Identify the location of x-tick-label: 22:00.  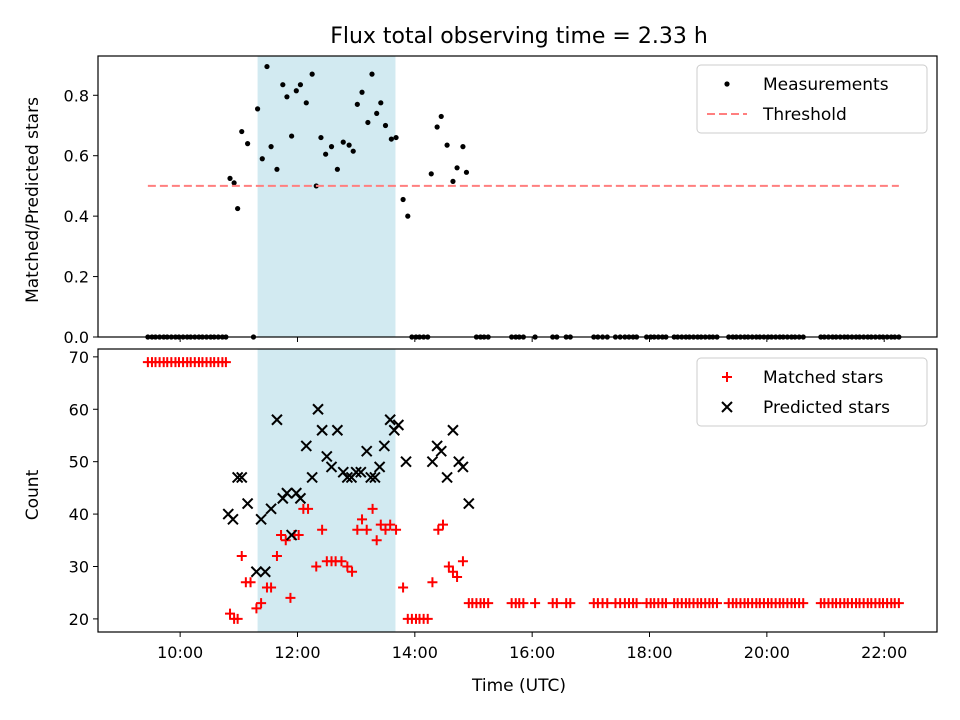
(884, 652).